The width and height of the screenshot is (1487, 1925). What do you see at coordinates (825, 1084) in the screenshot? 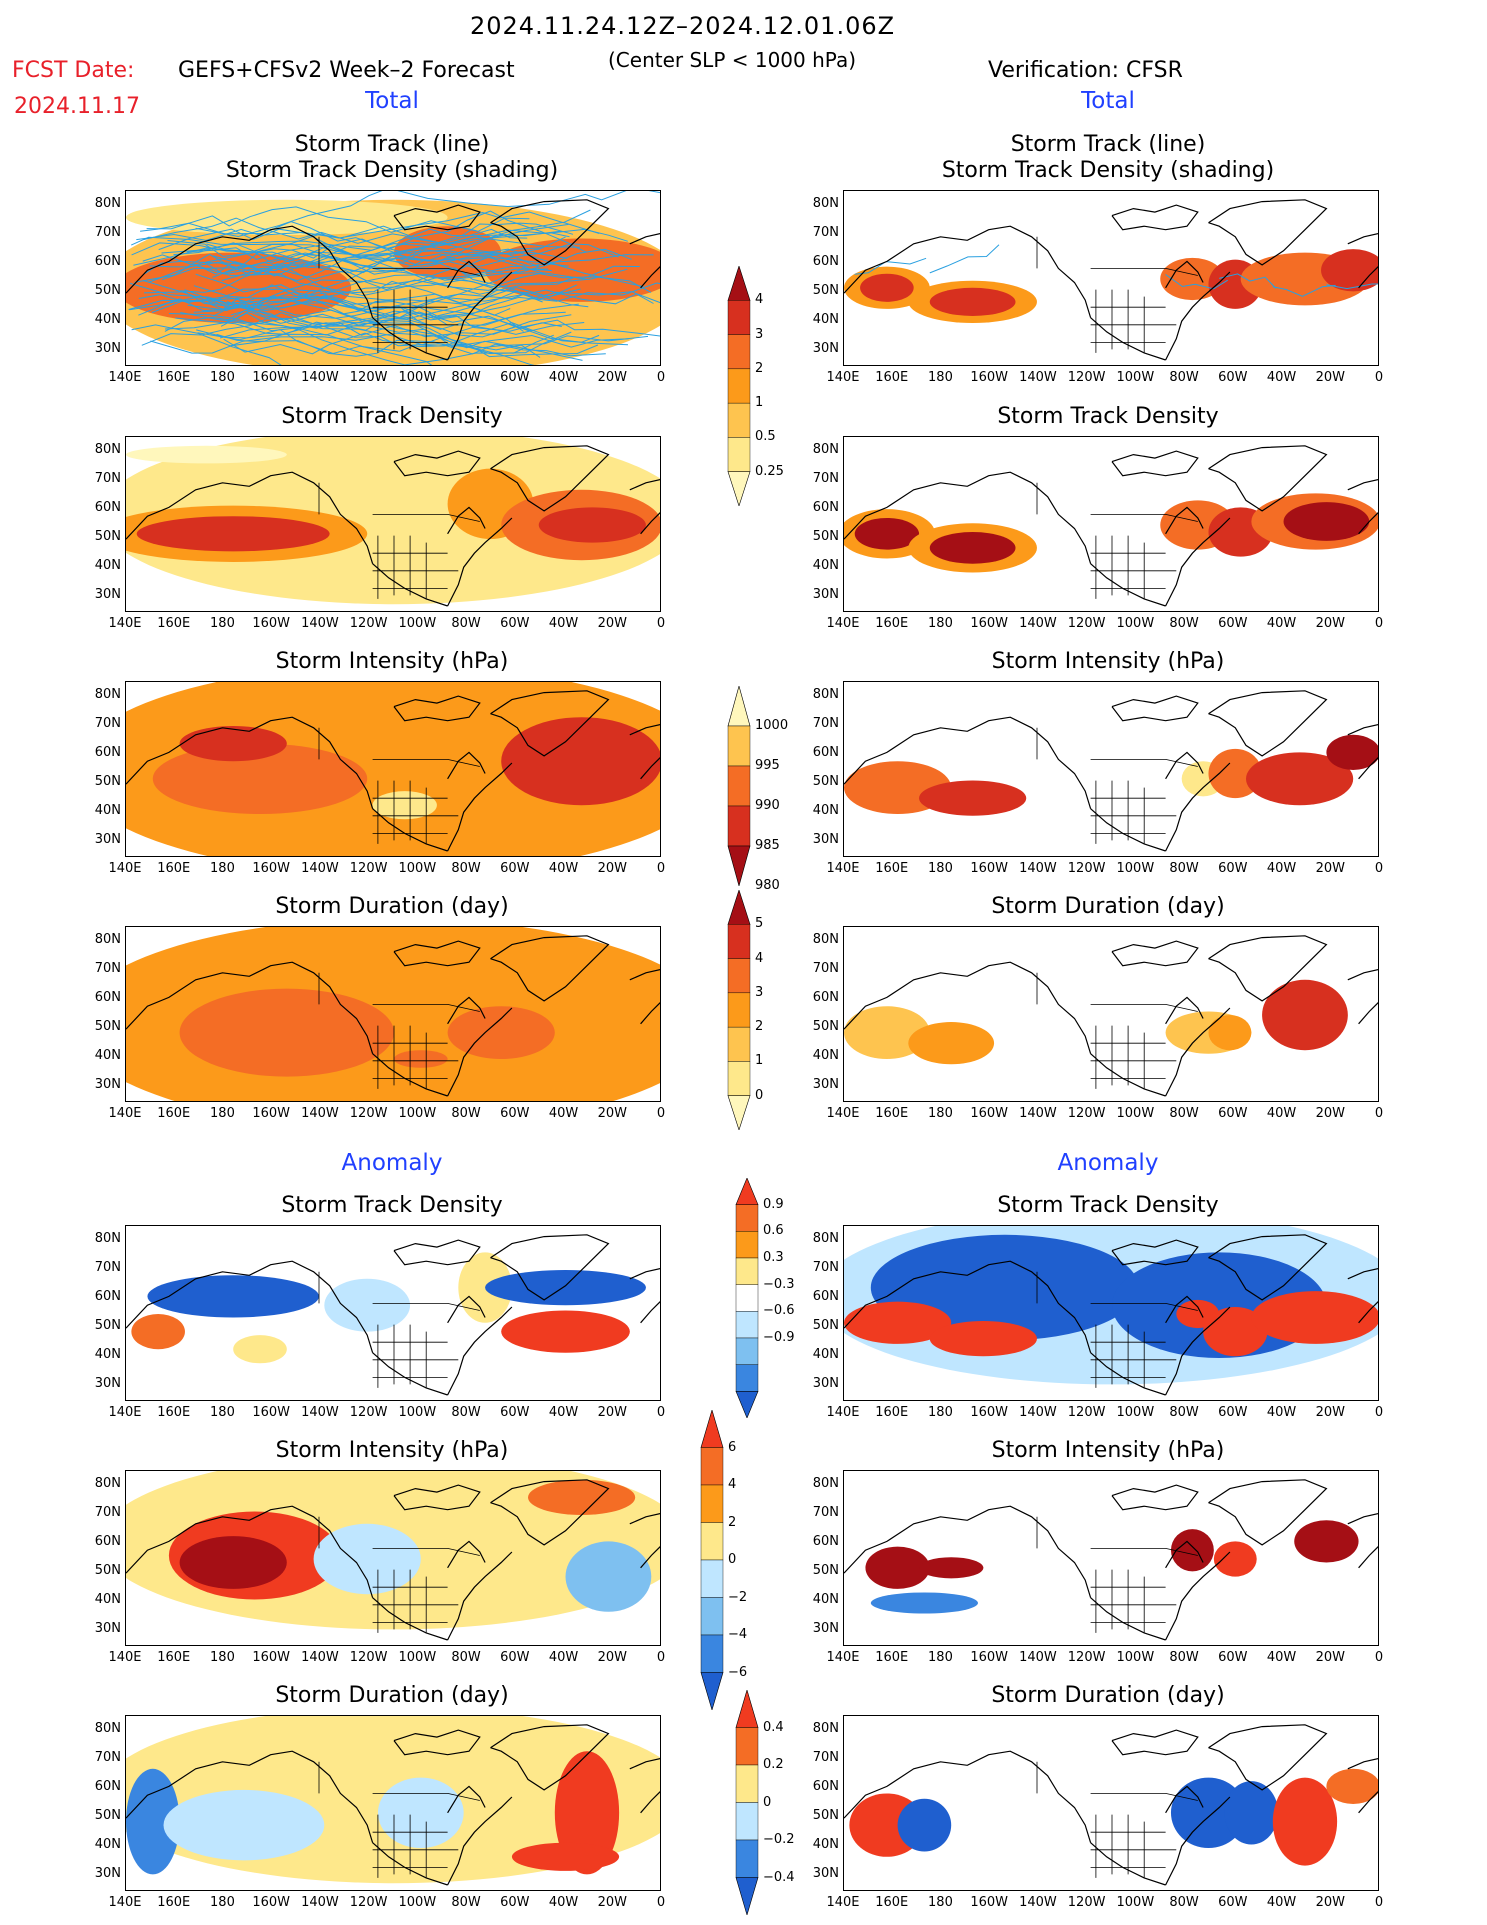
I see `lat-tick-label: 30N` at bounding box center [825, 1084].